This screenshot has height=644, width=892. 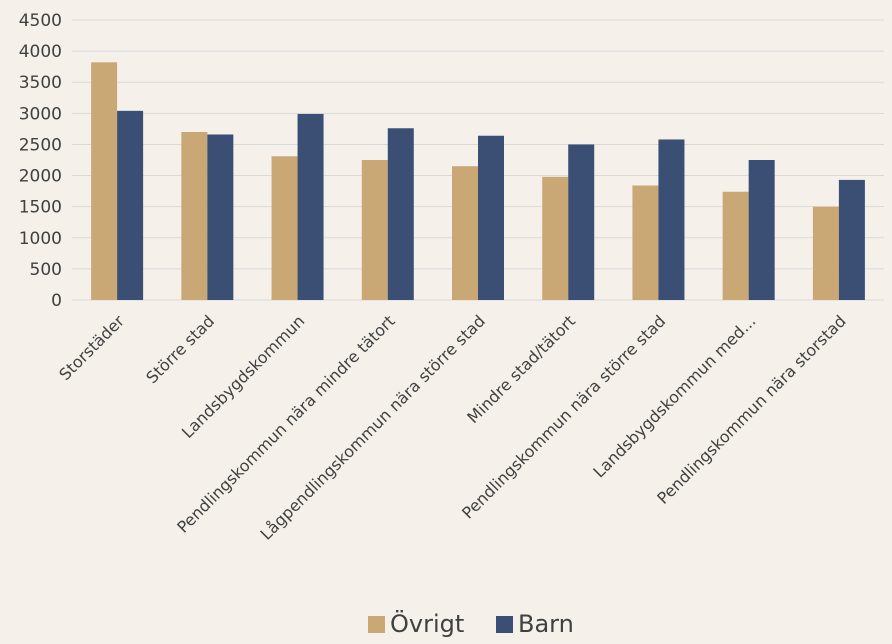 I want to click on legend: Övrigt Barn, so click(x=471, y=623).